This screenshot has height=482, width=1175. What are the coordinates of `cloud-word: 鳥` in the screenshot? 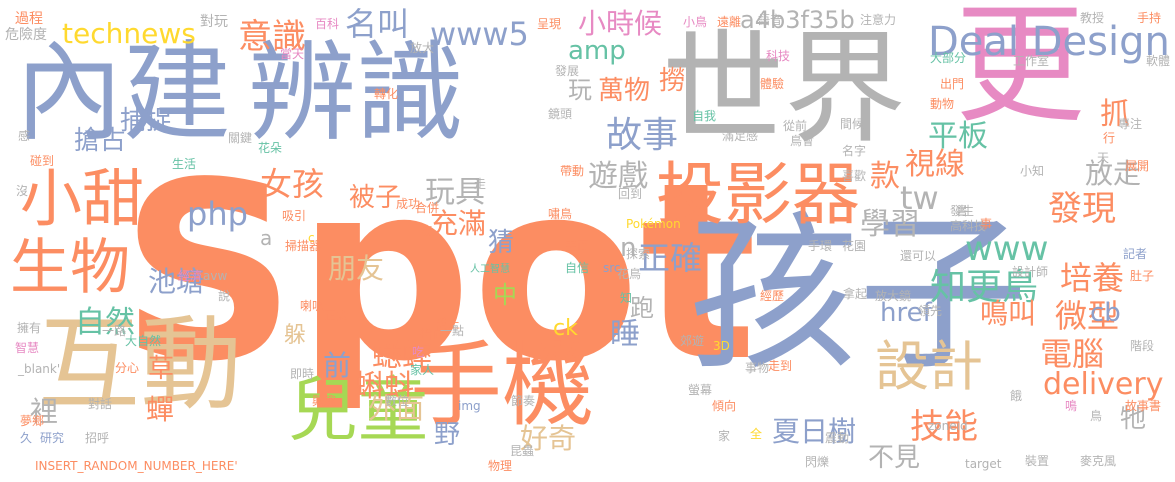 It's located at (1096, 416).